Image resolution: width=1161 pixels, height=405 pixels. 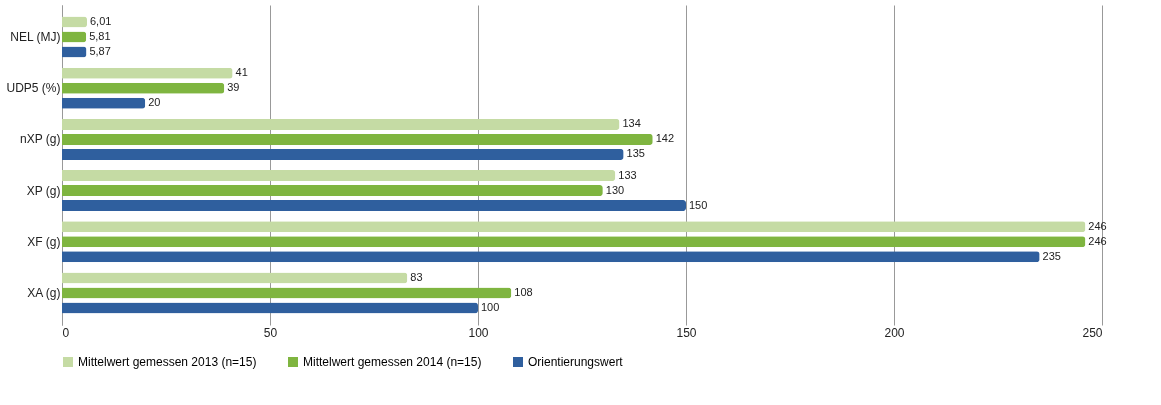 I want to click on x-tick-label: 200, so click(x=894, y=332).